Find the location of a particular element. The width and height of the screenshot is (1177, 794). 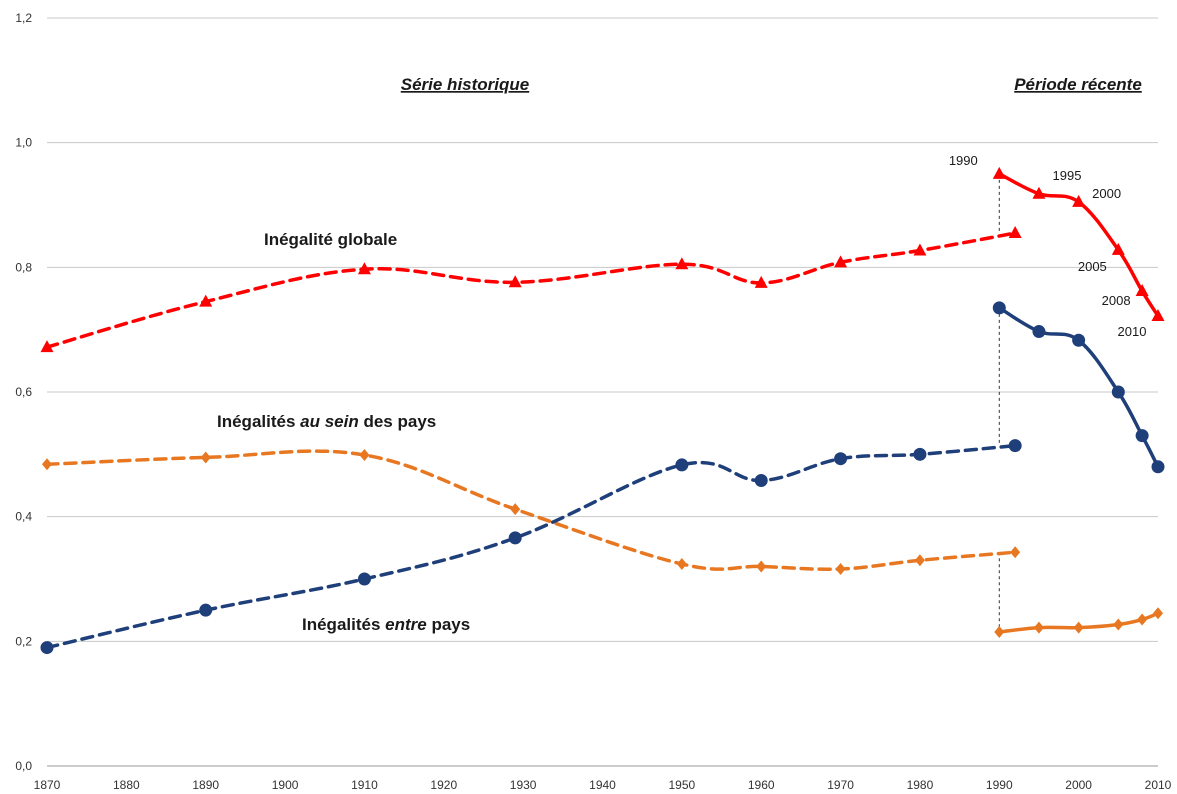

year-annotation: 2000 is located at coordinates (1106, 193).